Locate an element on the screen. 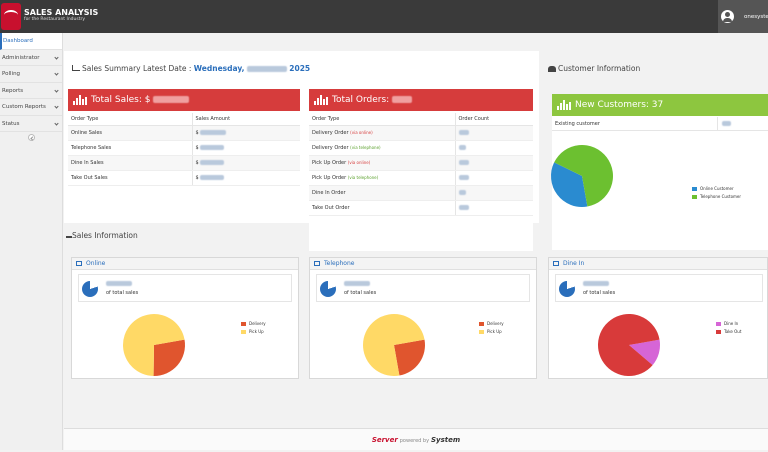 The image size is (768, 452). currency-symbol: $ is located at coordinates (197, 162).